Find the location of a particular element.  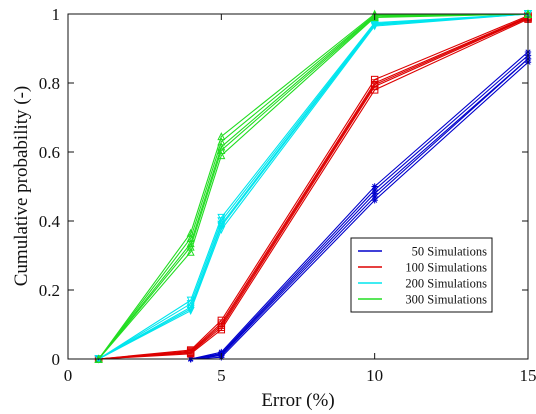

y-axis-title: Cumulative probability (-) is located at coordinates (21, 186).